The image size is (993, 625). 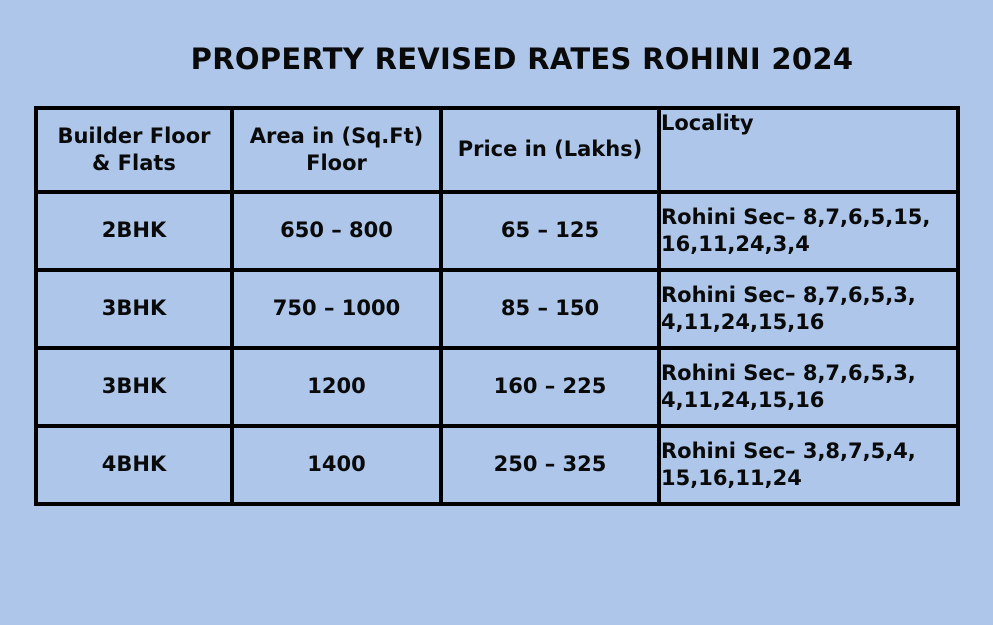 What do you see at coordinates (336, 309) in the screenshot?
I see `cell-area: 750 – 1000` at bounding box center [336, 309].